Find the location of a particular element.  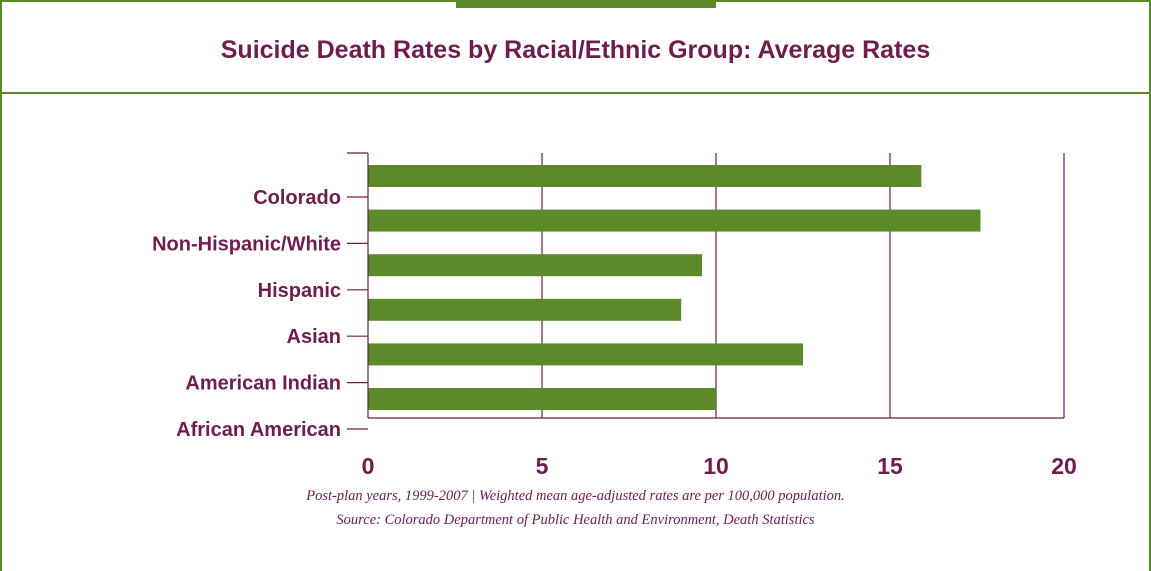

x-tick-label-3: 15 is located at coordinates (890, 466).